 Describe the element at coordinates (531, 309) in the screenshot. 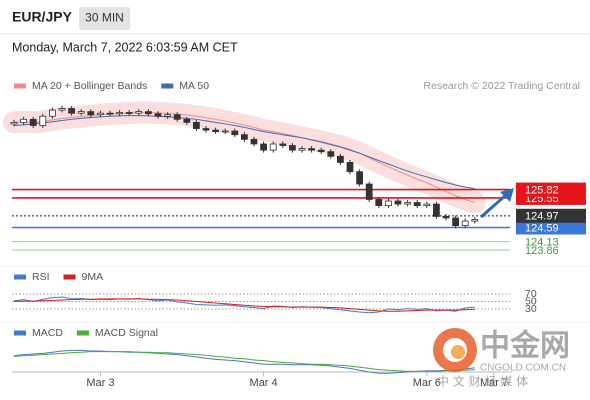

I see `y-tick-label: 30` at that location.